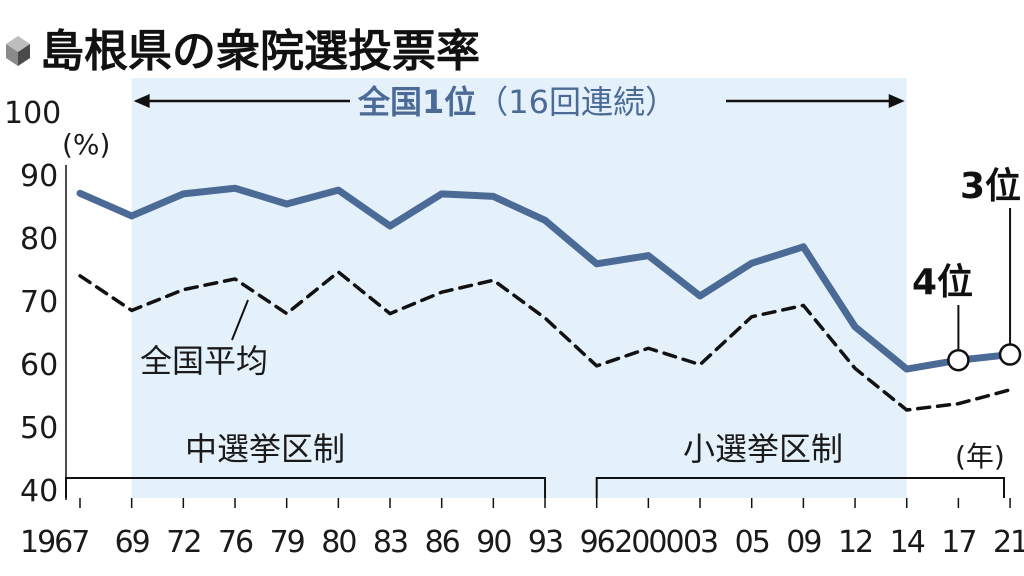 Image resolution: width=1024 pixels, height=576 pixels. I want to click on rank-markers, so click(984, 290).